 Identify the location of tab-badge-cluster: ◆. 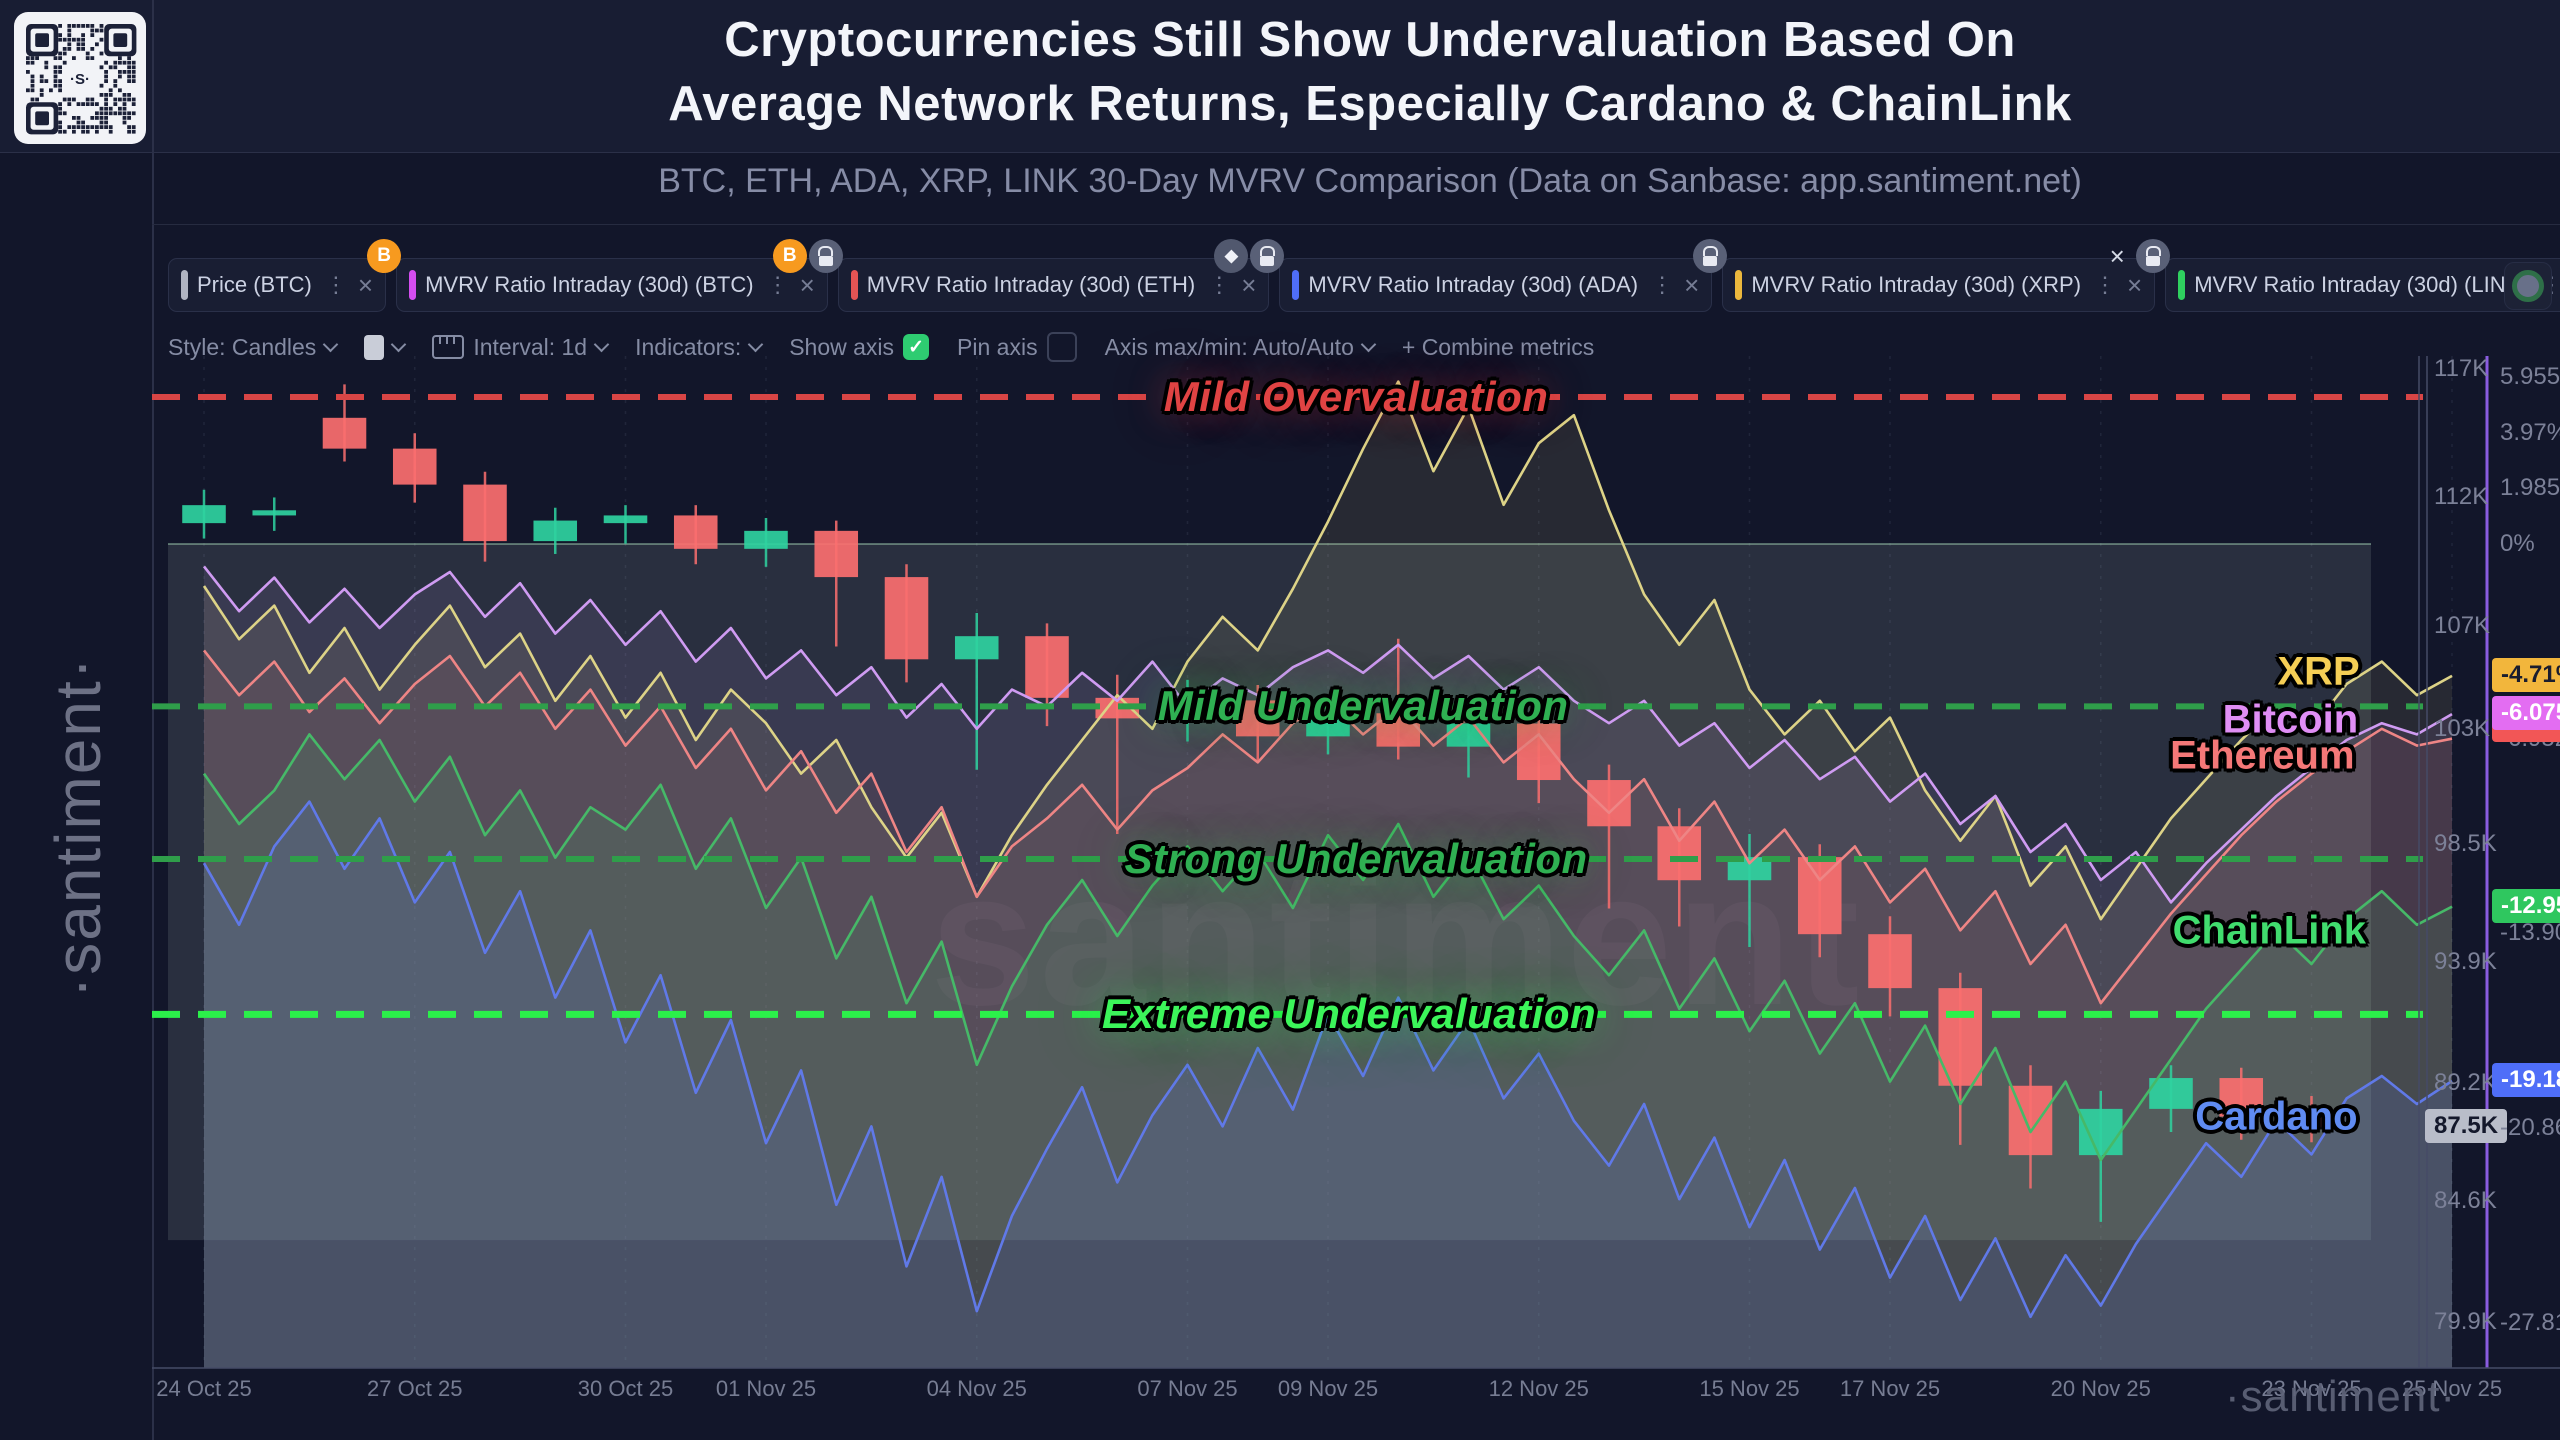
(1249, 256).